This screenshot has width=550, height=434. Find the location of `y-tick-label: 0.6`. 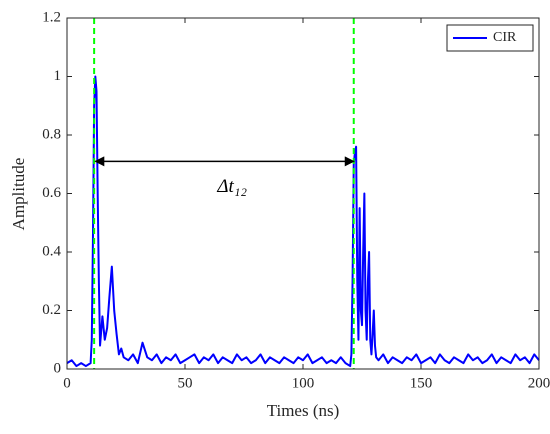

y-tick-label: 0.6 is located at coordinates (51, 193).